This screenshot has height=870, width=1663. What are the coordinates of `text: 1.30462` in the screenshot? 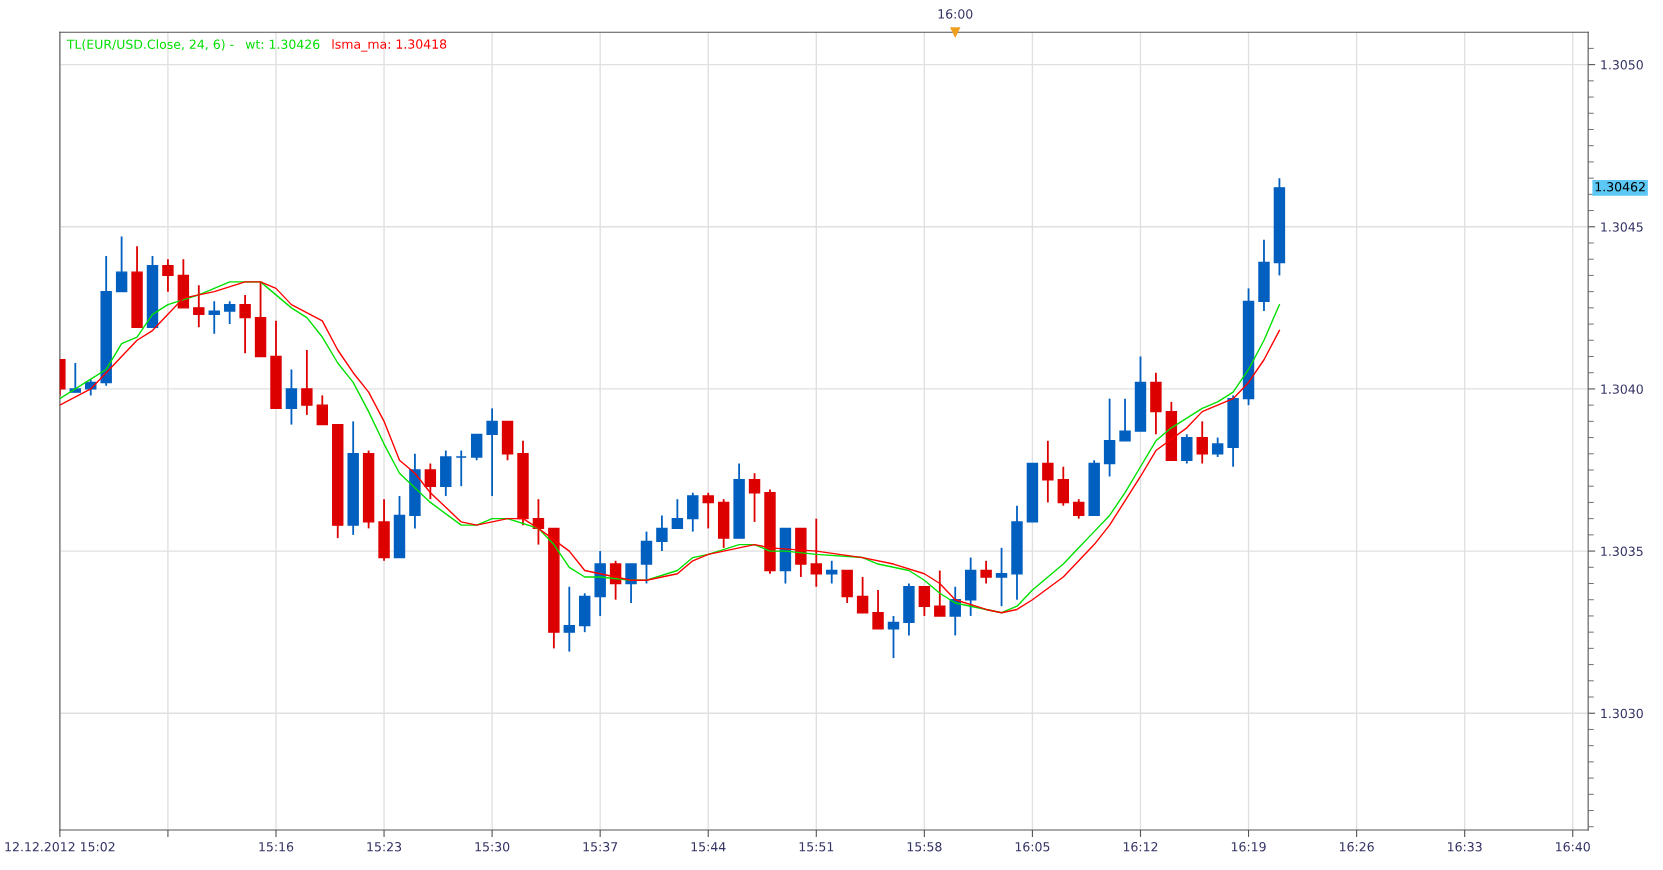 It's located at (1620, 187).